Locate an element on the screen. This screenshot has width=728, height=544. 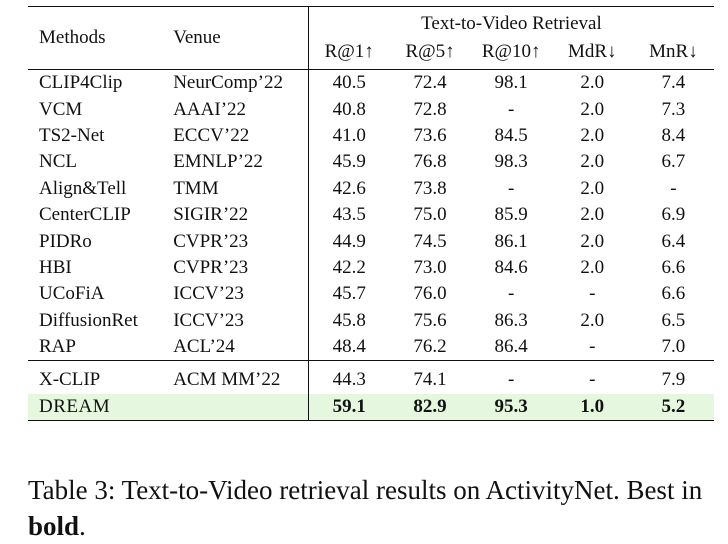
venue: SIGIR’22 is located at coordinates (211, 215).